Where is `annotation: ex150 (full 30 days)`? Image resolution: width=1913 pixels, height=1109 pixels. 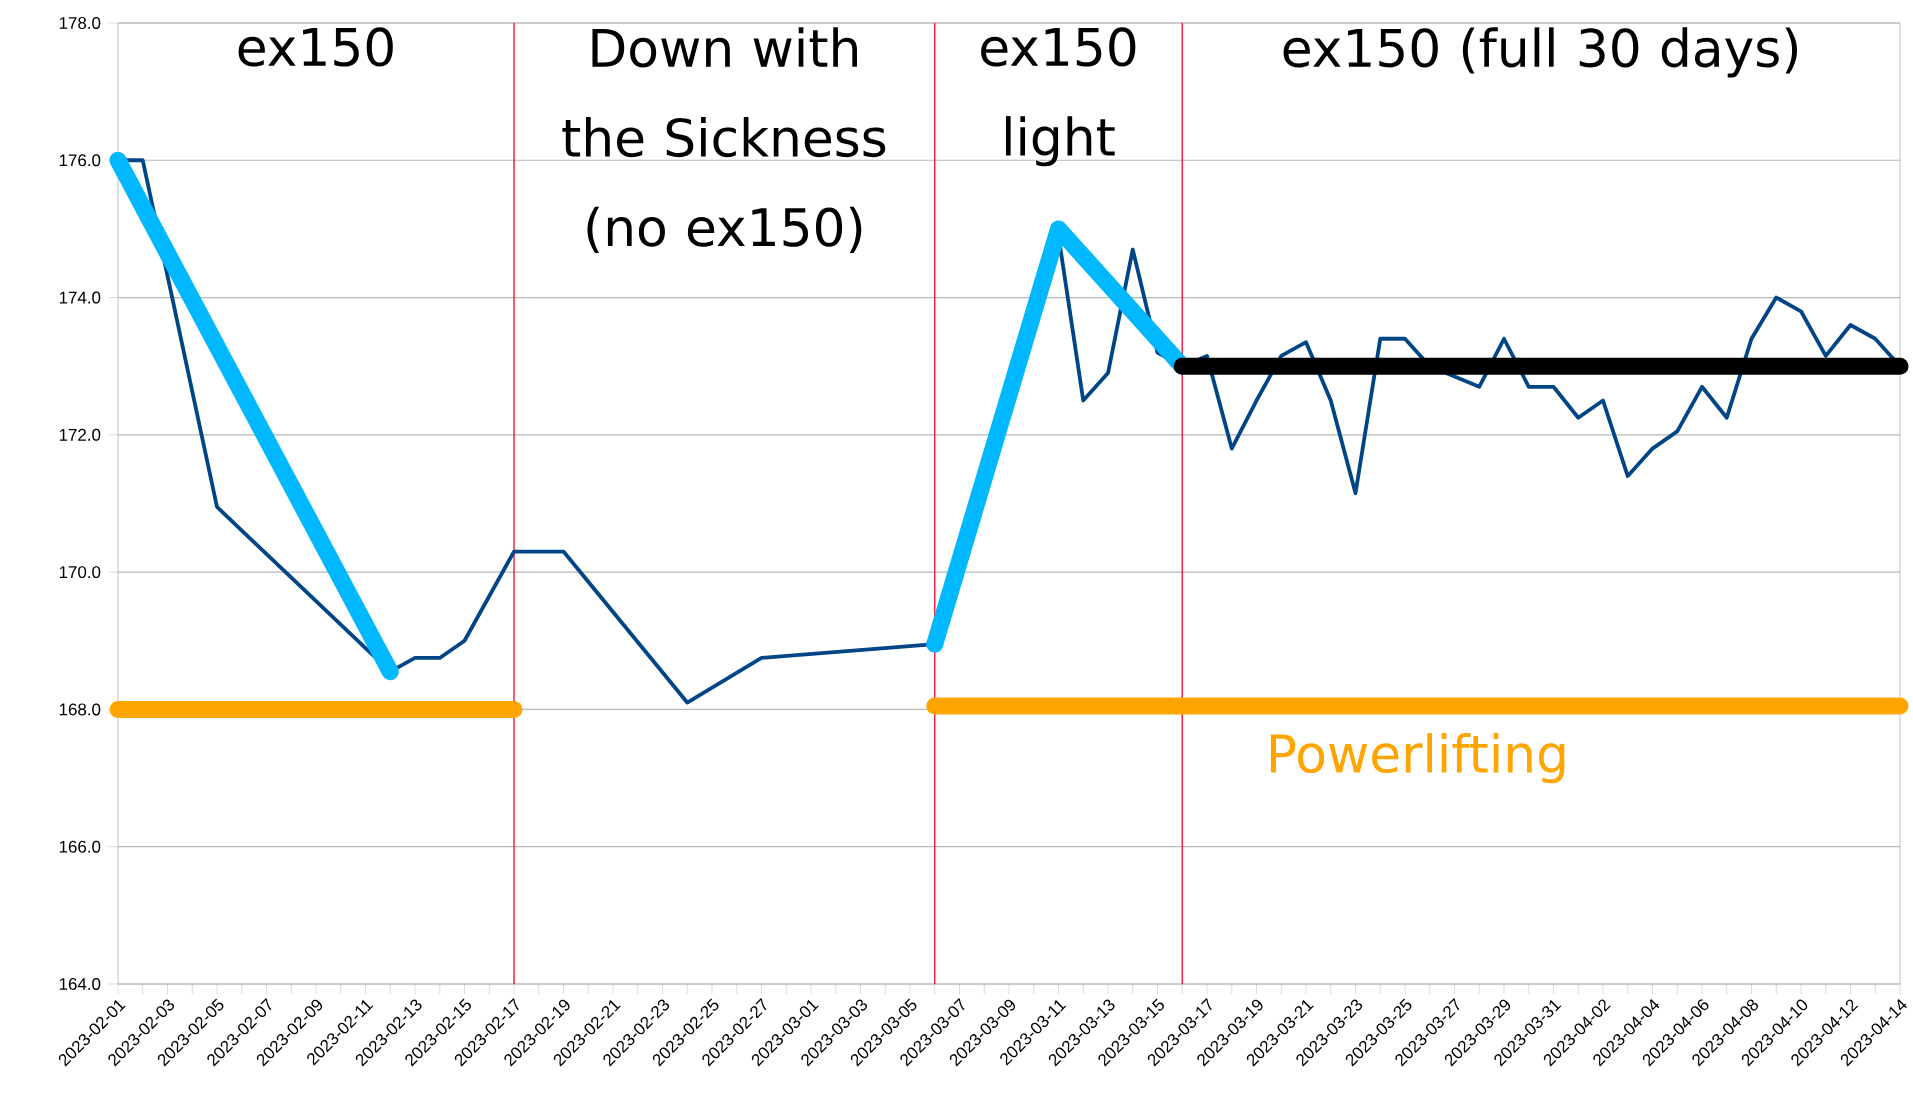 annotation: ex150 (full 30 days) is located at coordinates (1540, 52).